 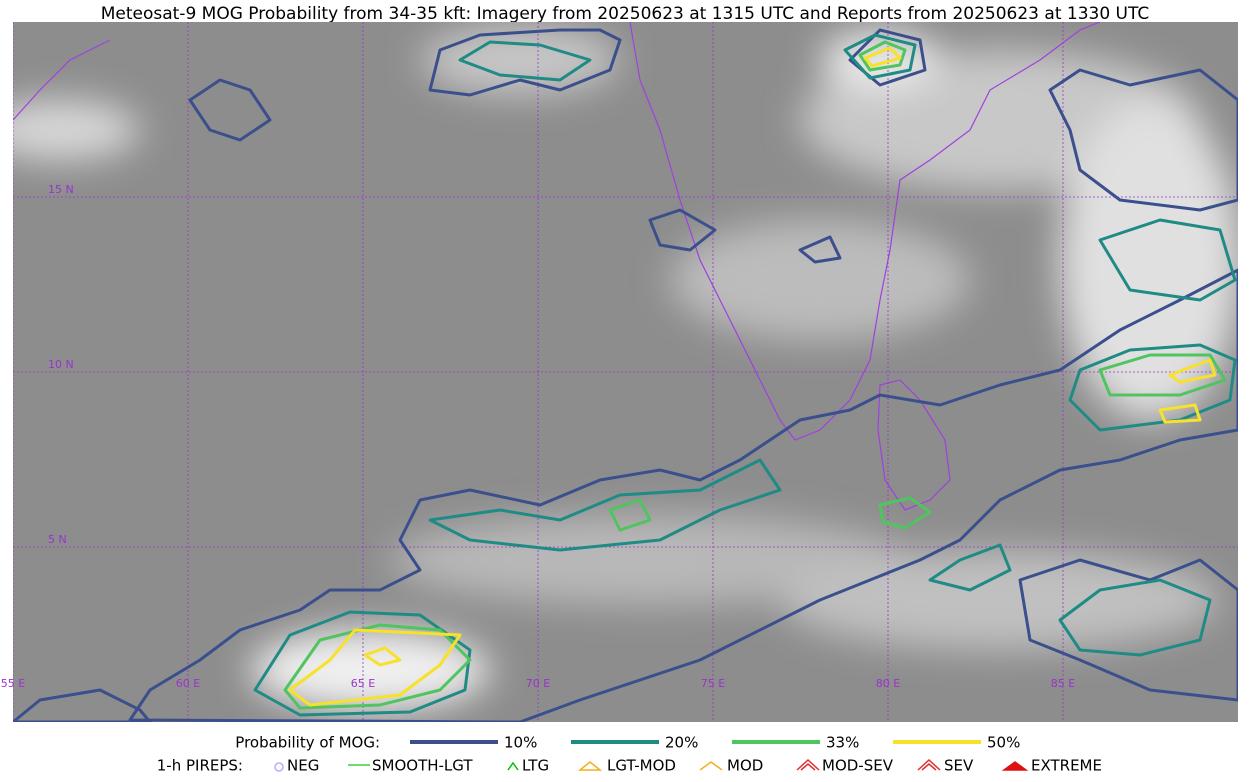 I want to click on lat-label: 5 N, so click(x=57, y=539).